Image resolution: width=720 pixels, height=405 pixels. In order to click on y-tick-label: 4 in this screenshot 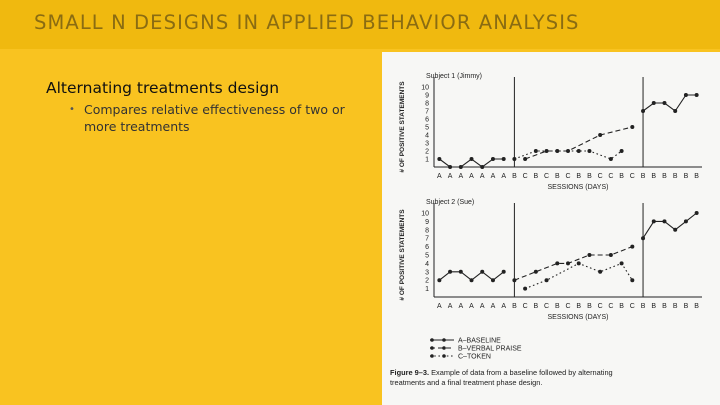, I will do `click(427, 264)`.